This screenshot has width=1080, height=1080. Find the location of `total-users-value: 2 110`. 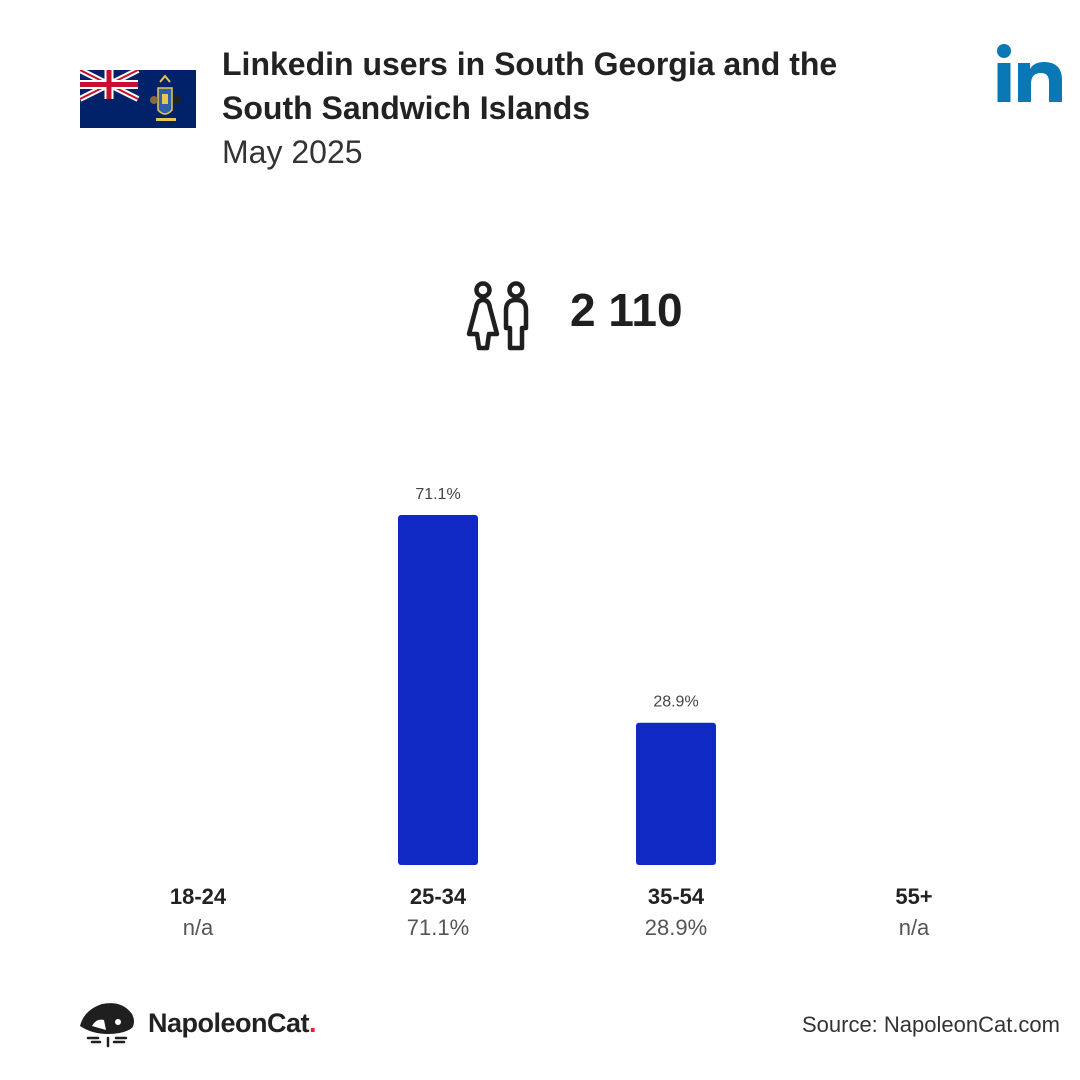

total-users-value: 2 110 is located at coordinates (626, 310).